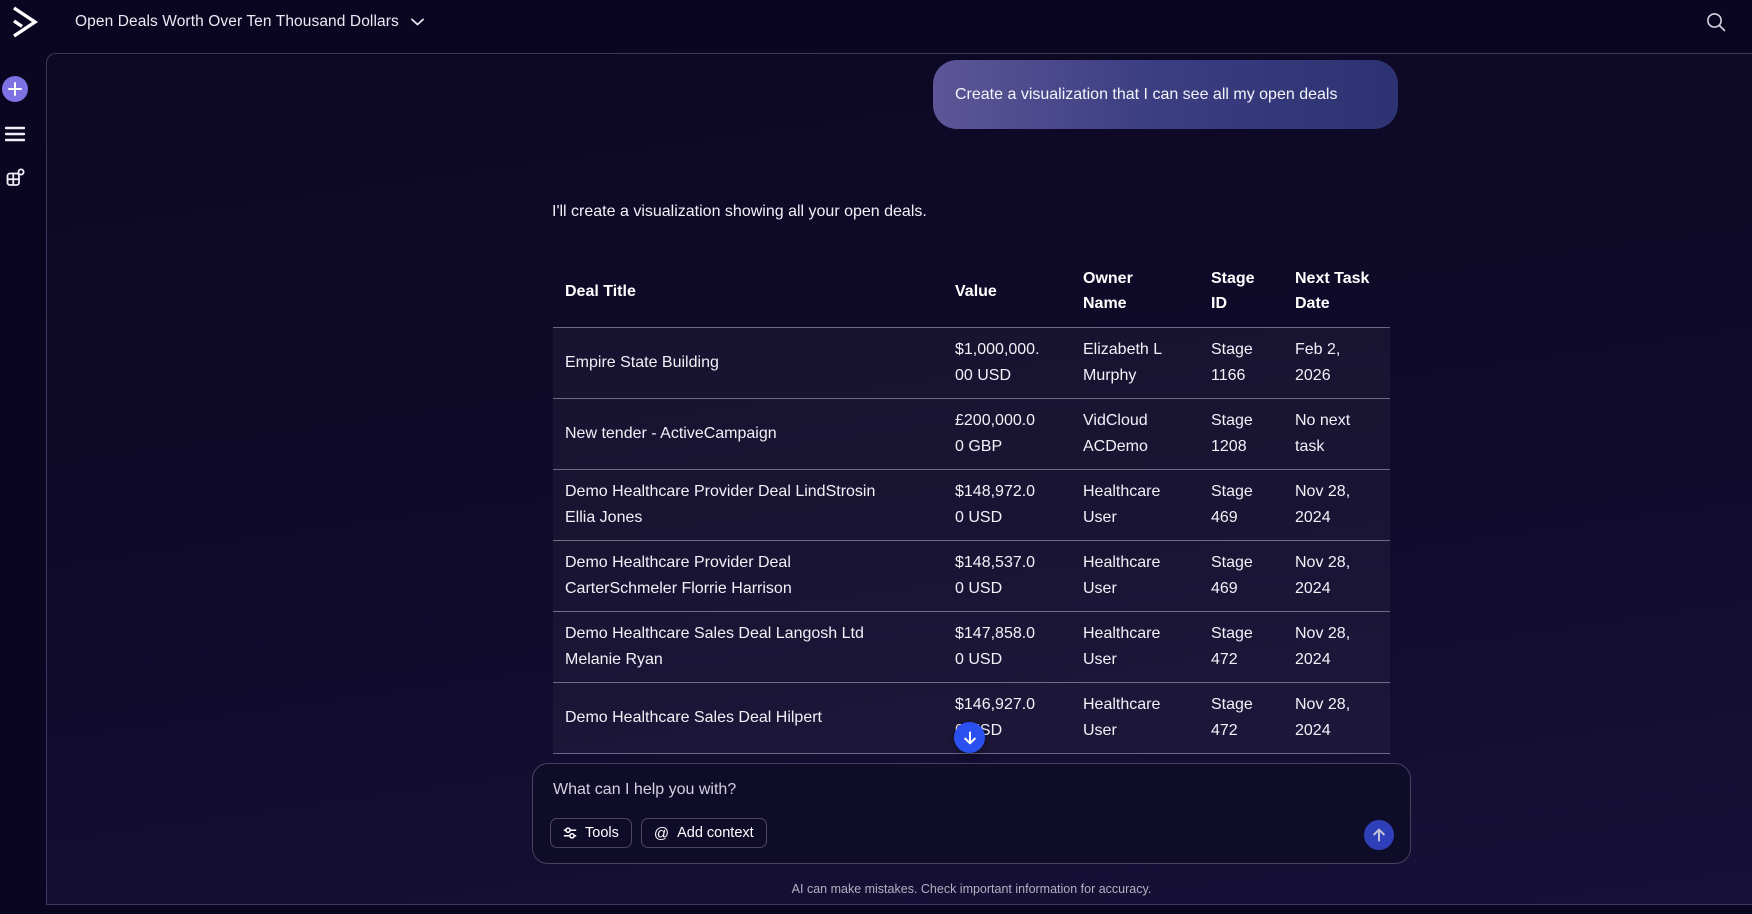 This screenshot has width=1752, height=914. Describe the element at coordinates (1007, 292) in the screenshot. I see `column-header: Value` at that location.